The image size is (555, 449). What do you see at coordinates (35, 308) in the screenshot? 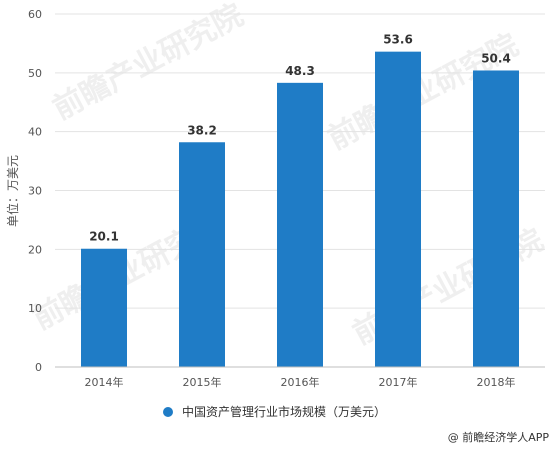
I see `y-tick-label: 10` at bounding box center [35, 308].